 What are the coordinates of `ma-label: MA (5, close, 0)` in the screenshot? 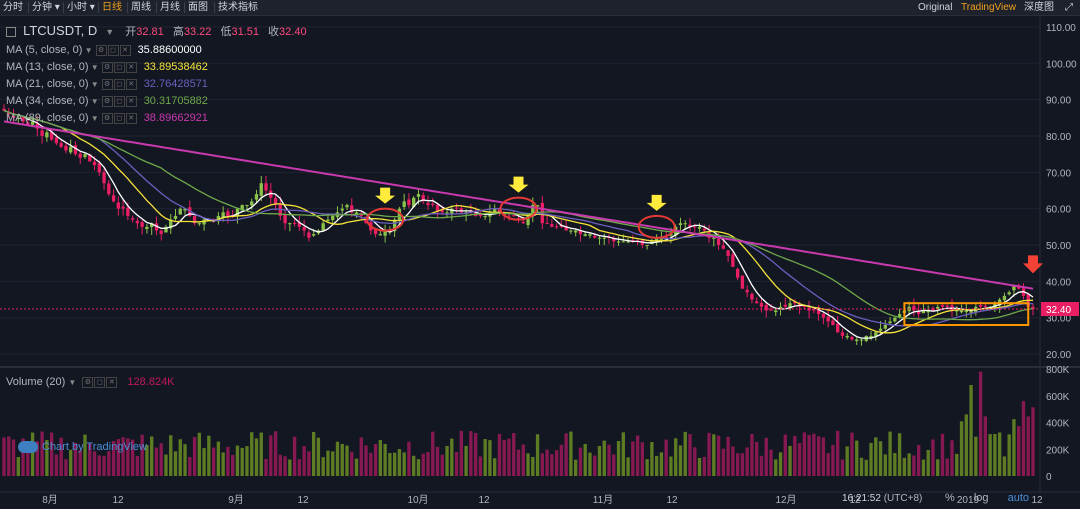 It's located at (44, 50).